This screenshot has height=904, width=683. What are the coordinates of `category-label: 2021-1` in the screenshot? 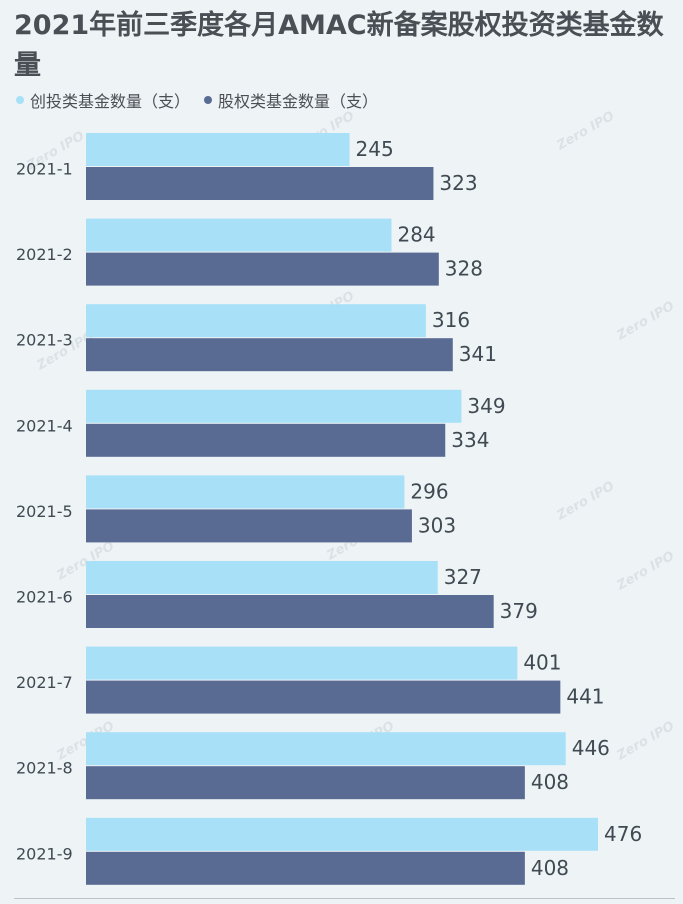 It's located at (44, 169).